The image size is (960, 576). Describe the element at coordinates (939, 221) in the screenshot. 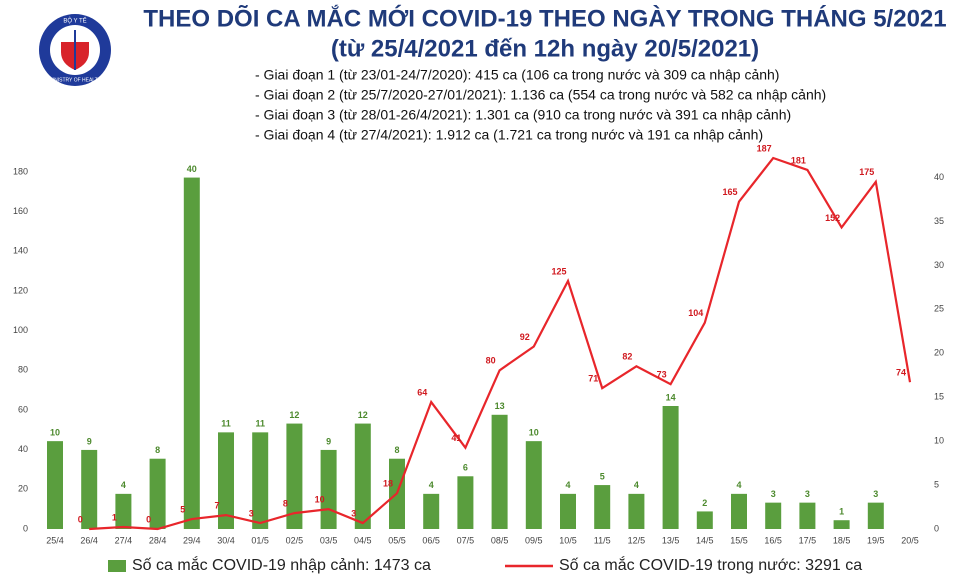

I see `y2-tick-label: 35` at that location.